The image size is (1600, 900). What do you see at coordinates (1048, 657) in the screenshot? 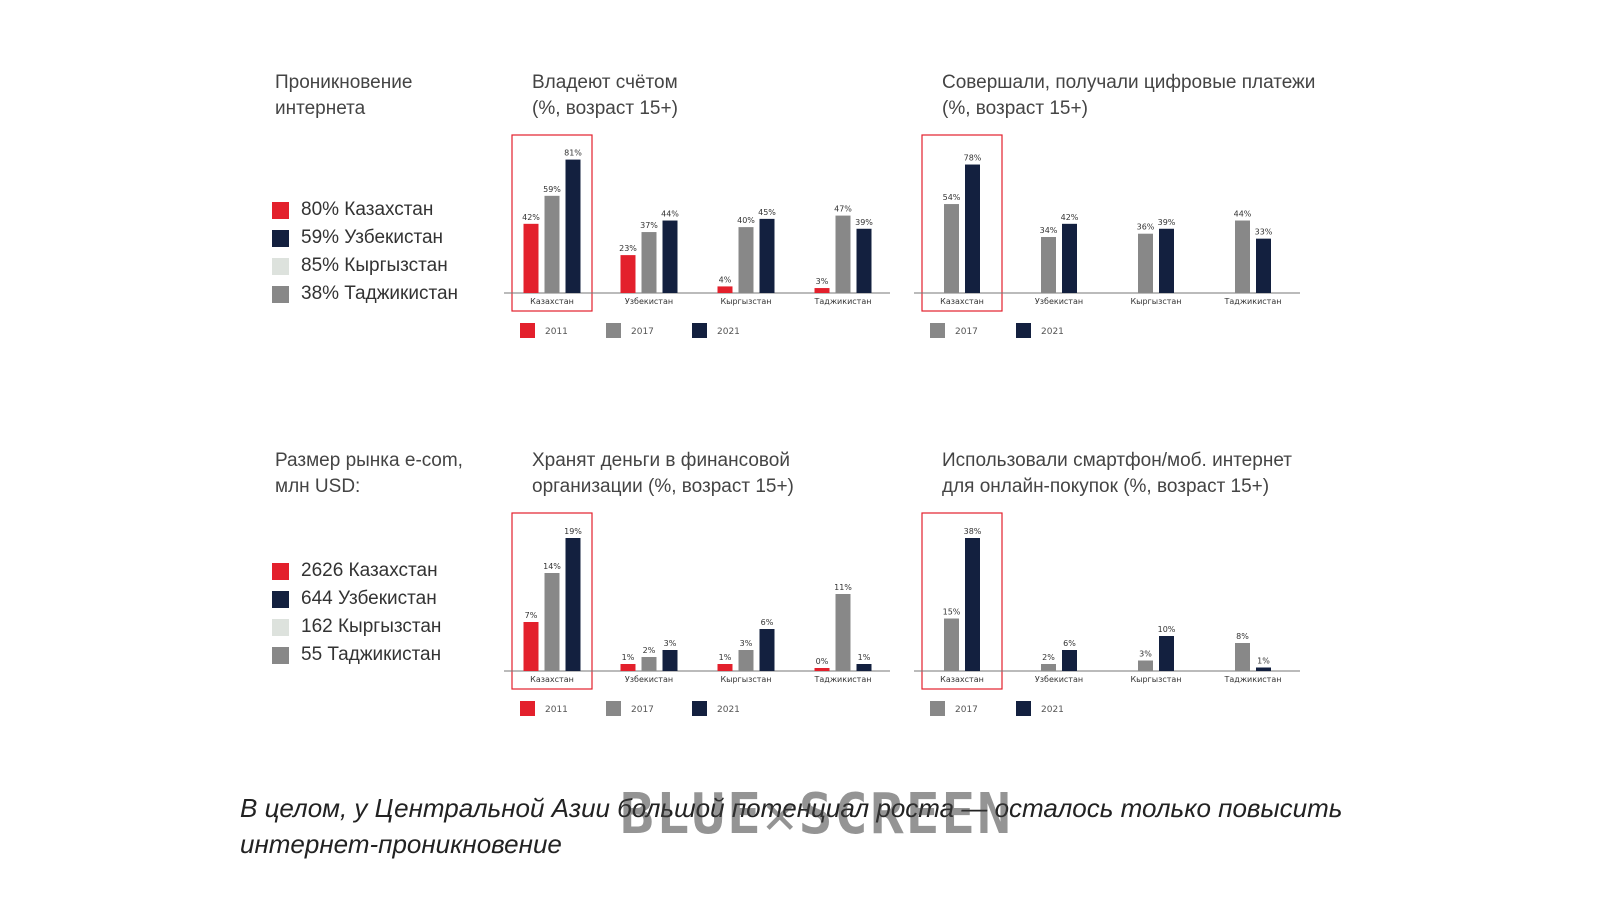
I see `bar-value-label: 2%` at bounding box center [1048, 657].